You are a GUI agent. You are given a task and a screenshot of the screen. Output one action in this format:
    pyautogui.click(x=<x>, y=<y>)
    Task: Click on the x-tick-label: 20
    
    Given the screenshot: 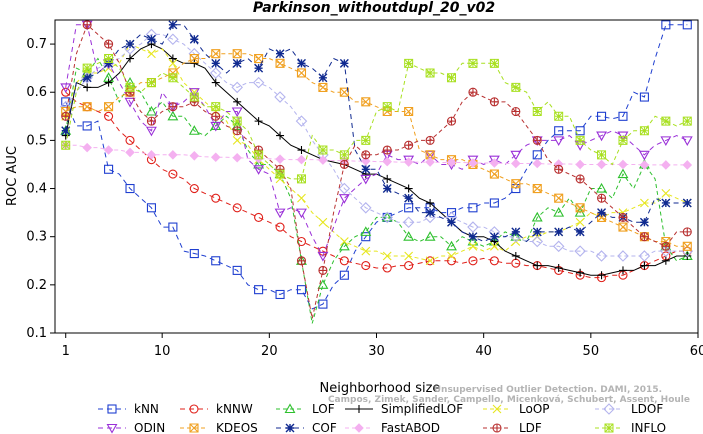 What is the action you would take?
    pyautogui.click(x=269, y=351)
    